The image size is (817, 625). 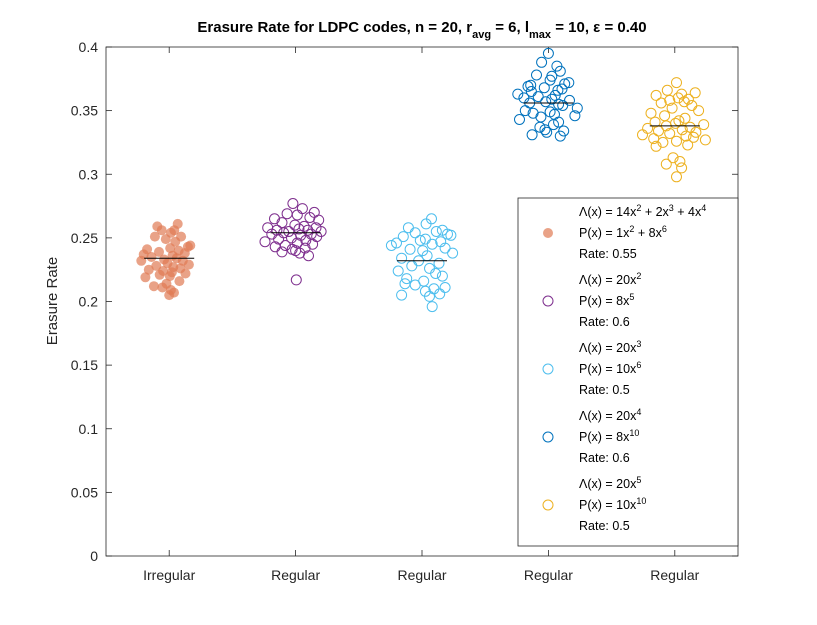 What do you see at coordinates (510, 27) in the screenshot?
I see `title-segment: = 6, l` at bounding box center [510, 27].